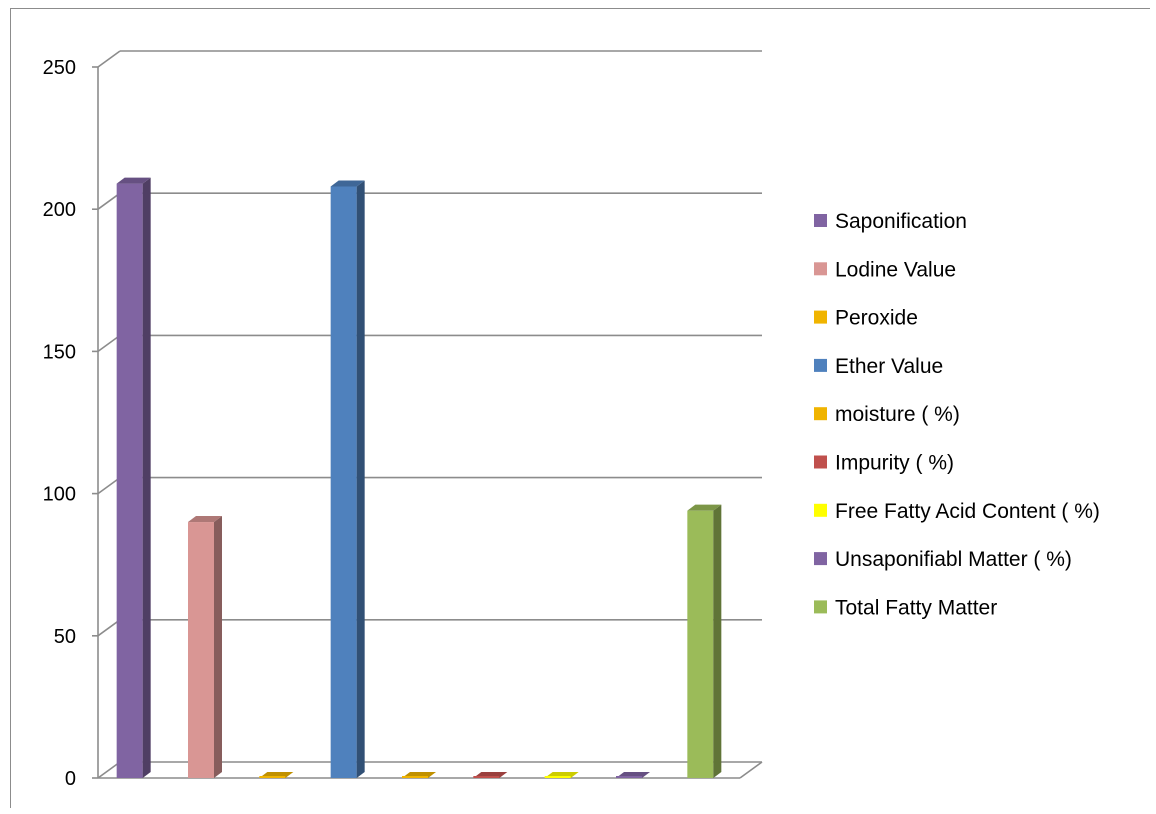 The height and width of the screenshot is (814, 1156). I want to click on legend-item: Impurity ( %), so click(884, 463).